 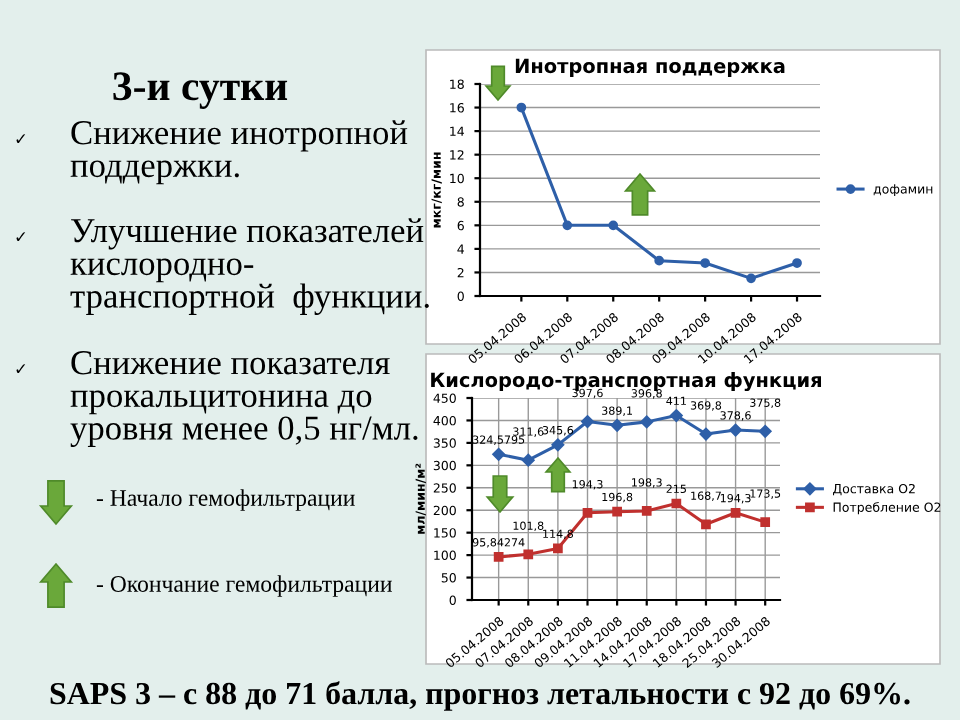 What do you see at coordinates (480, 696) in the screenshot?
I see `text: SAPS 3 – с 88 до 71 балла, прогноз летальности с 92 до 69%.` at bounding box center [480, 696].